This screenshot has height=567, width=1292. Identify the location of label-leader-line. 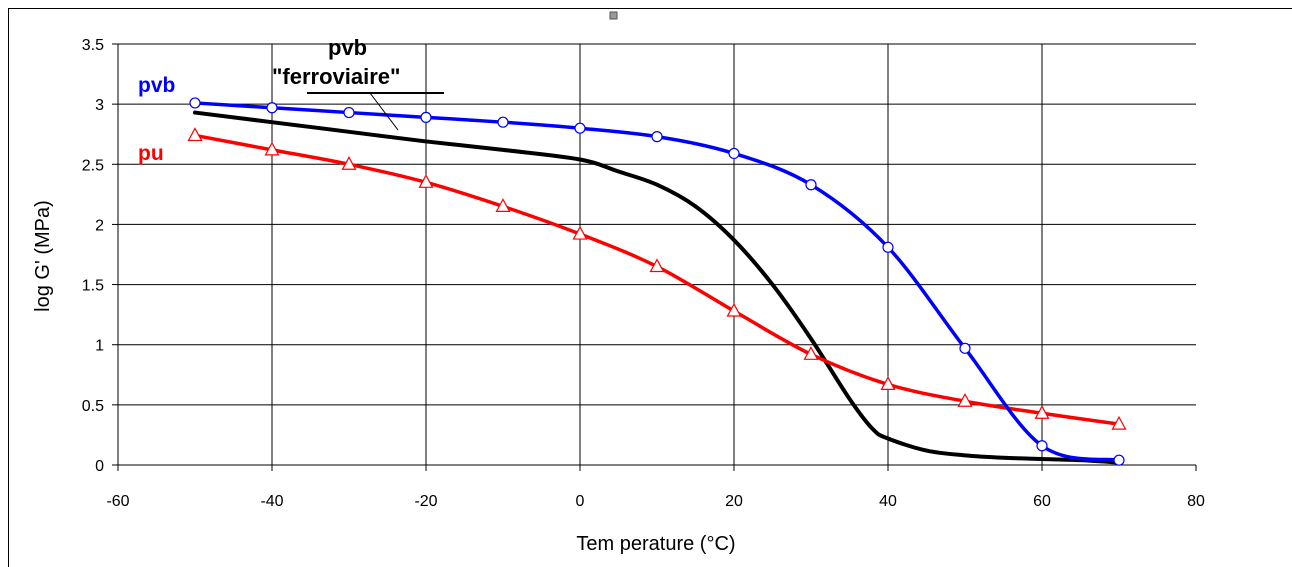
(384, 111).